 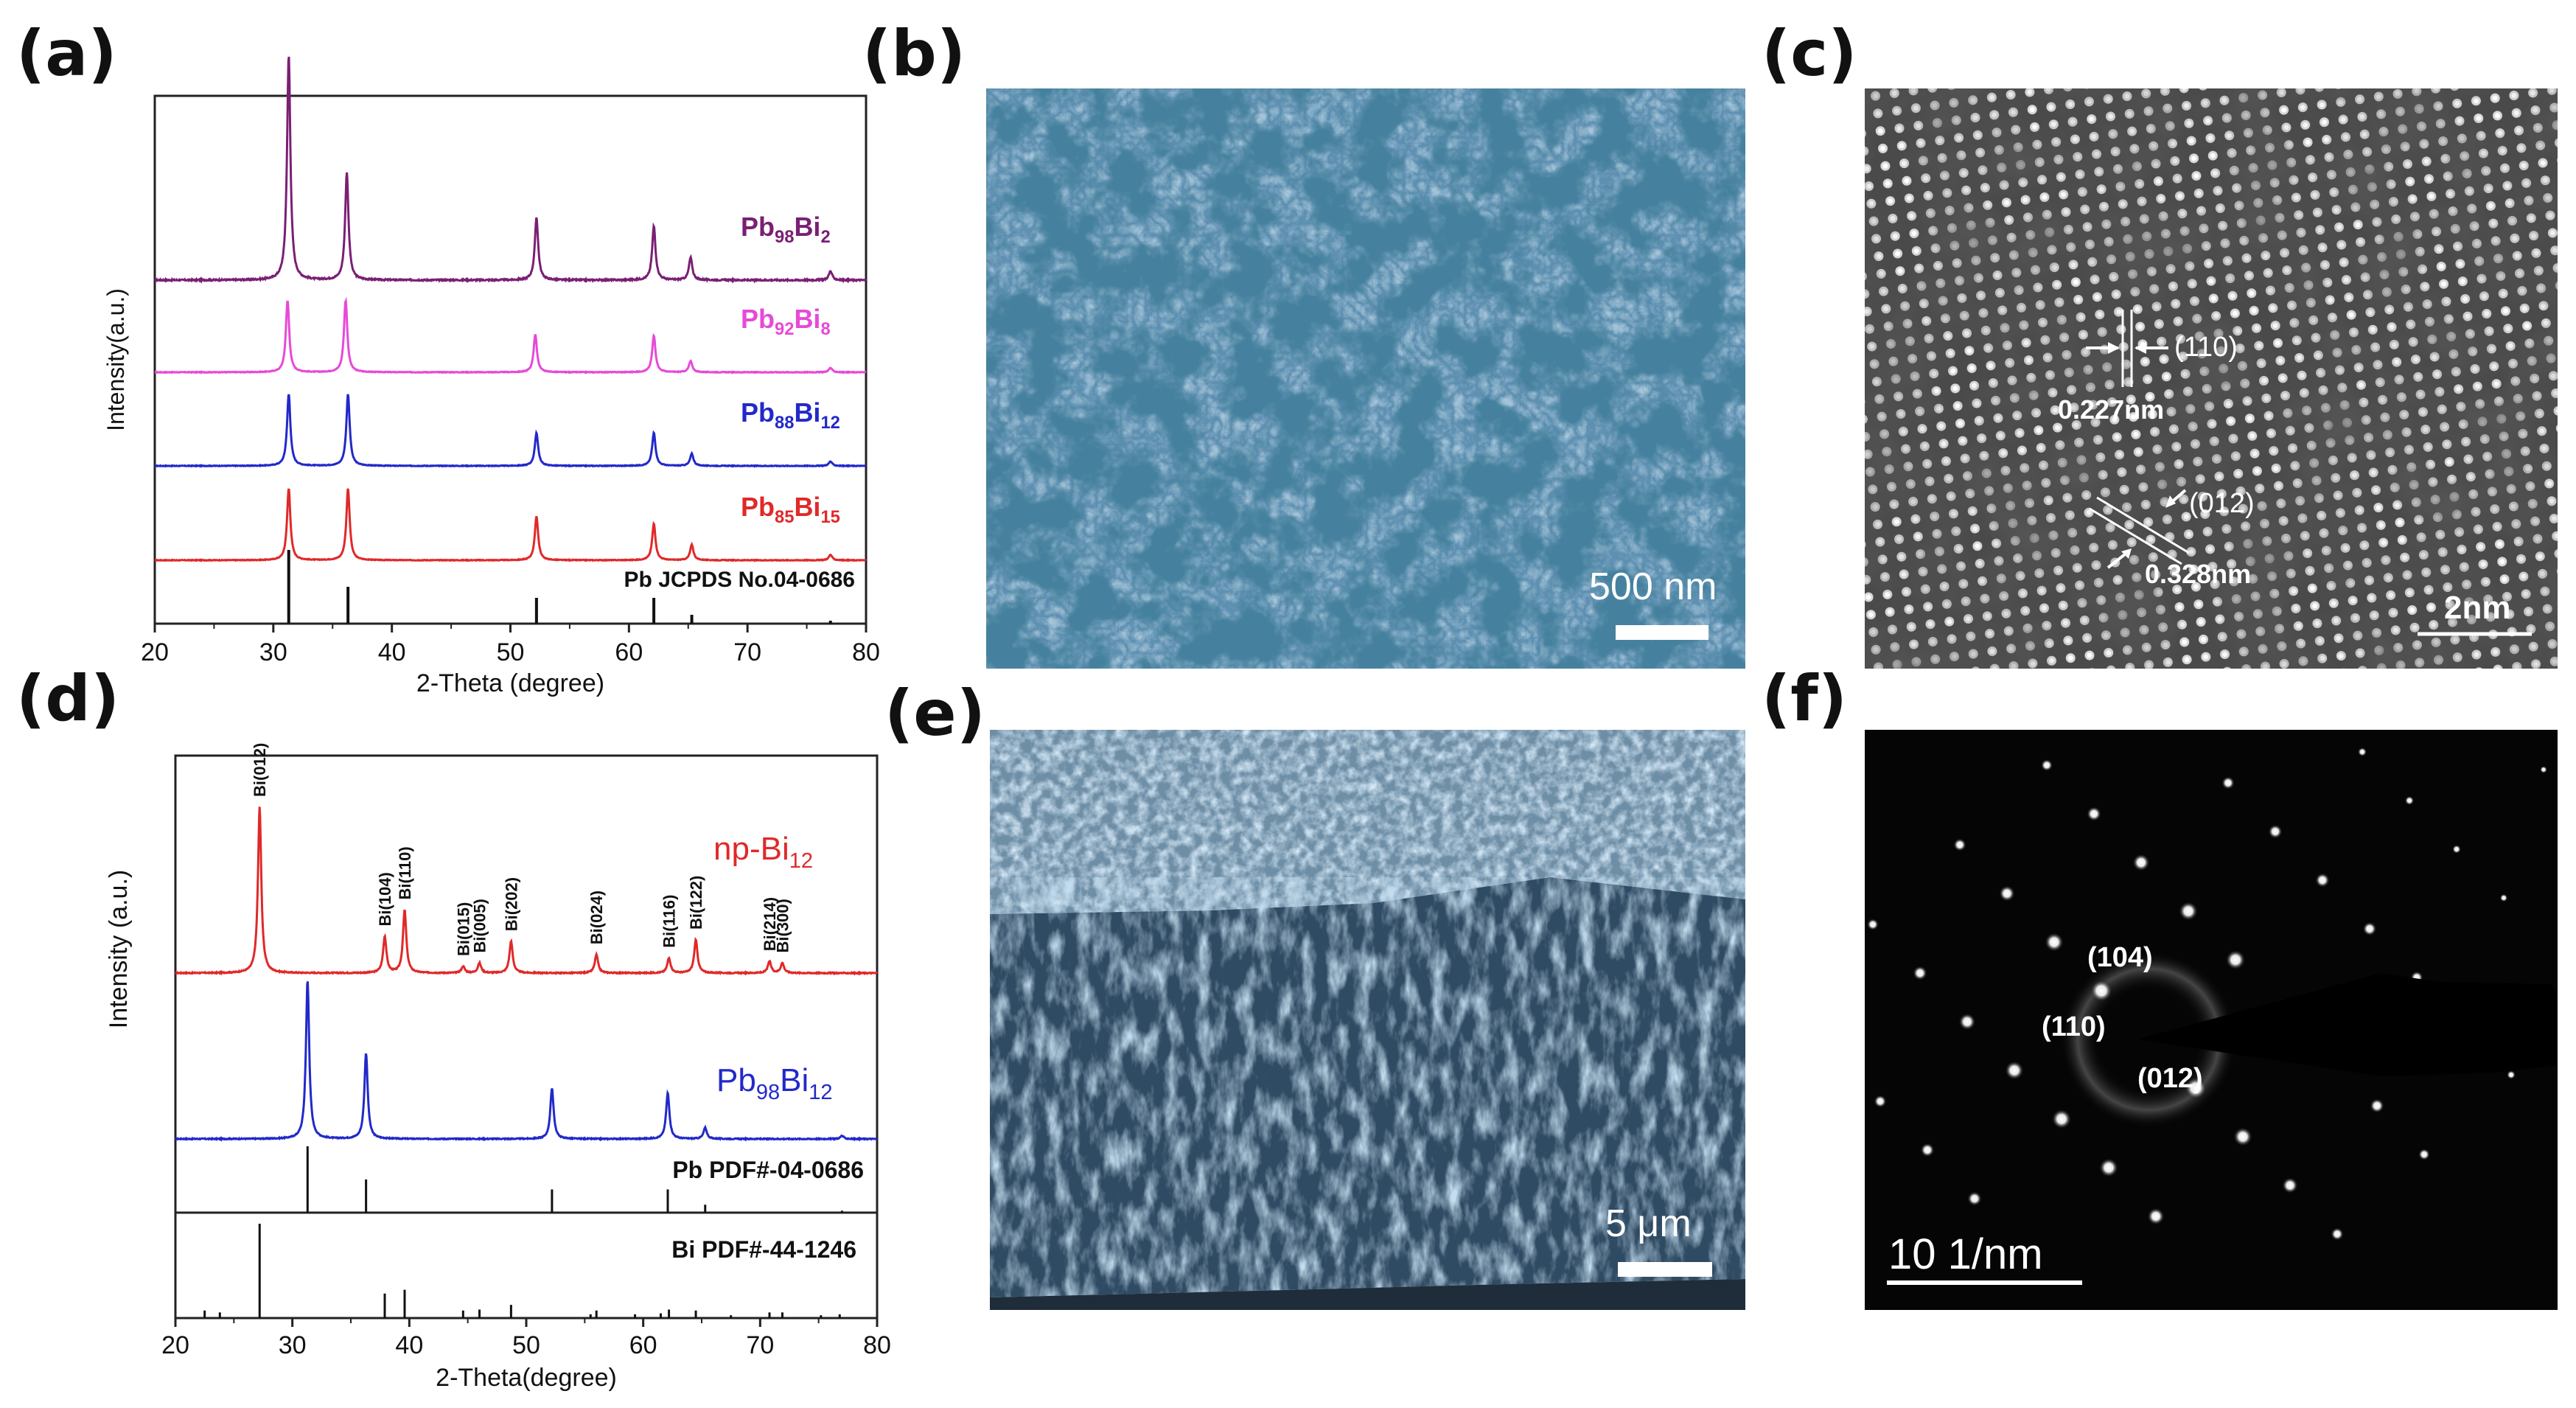 What do you see at coordinates (1965, 1254) in the screenshot?
I see `scale-bar-label: 10 1/nm` at bounding box center [1965, 1254].